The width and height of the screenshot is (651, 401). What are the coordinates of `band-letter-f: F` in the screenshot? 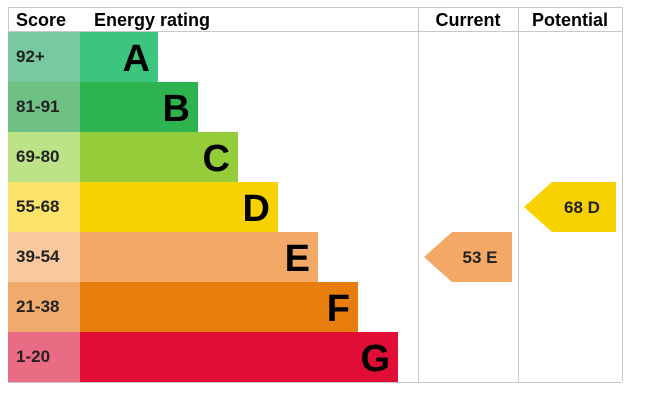 It's located at (338, 309).